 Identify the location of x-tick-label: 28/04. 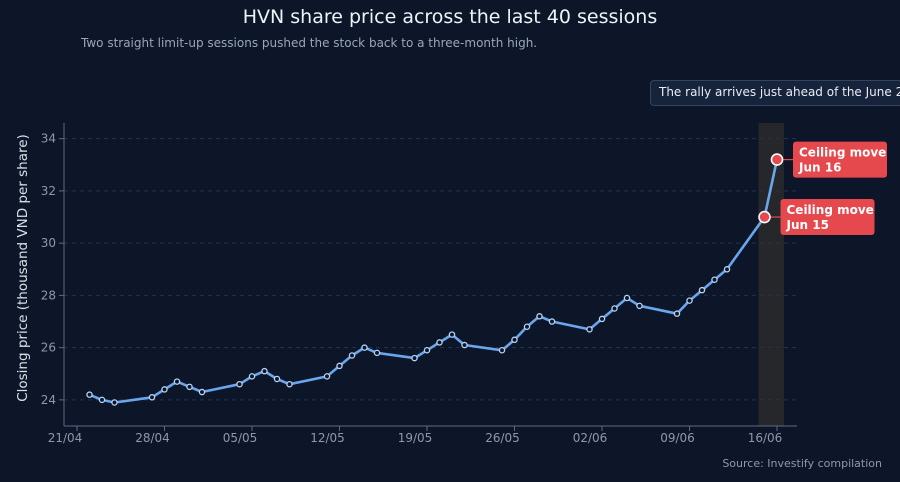
(152, 438).